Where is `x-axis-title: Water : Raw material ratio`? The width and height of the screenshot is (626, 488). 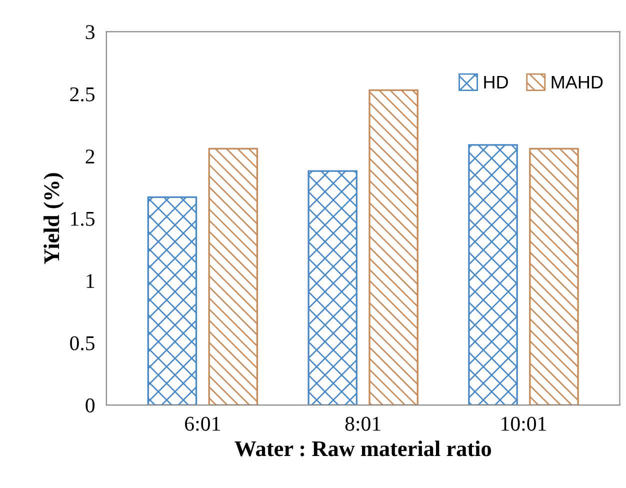 x-axis-title: Water : Raw material ratio is located at coordinates (363, 448).